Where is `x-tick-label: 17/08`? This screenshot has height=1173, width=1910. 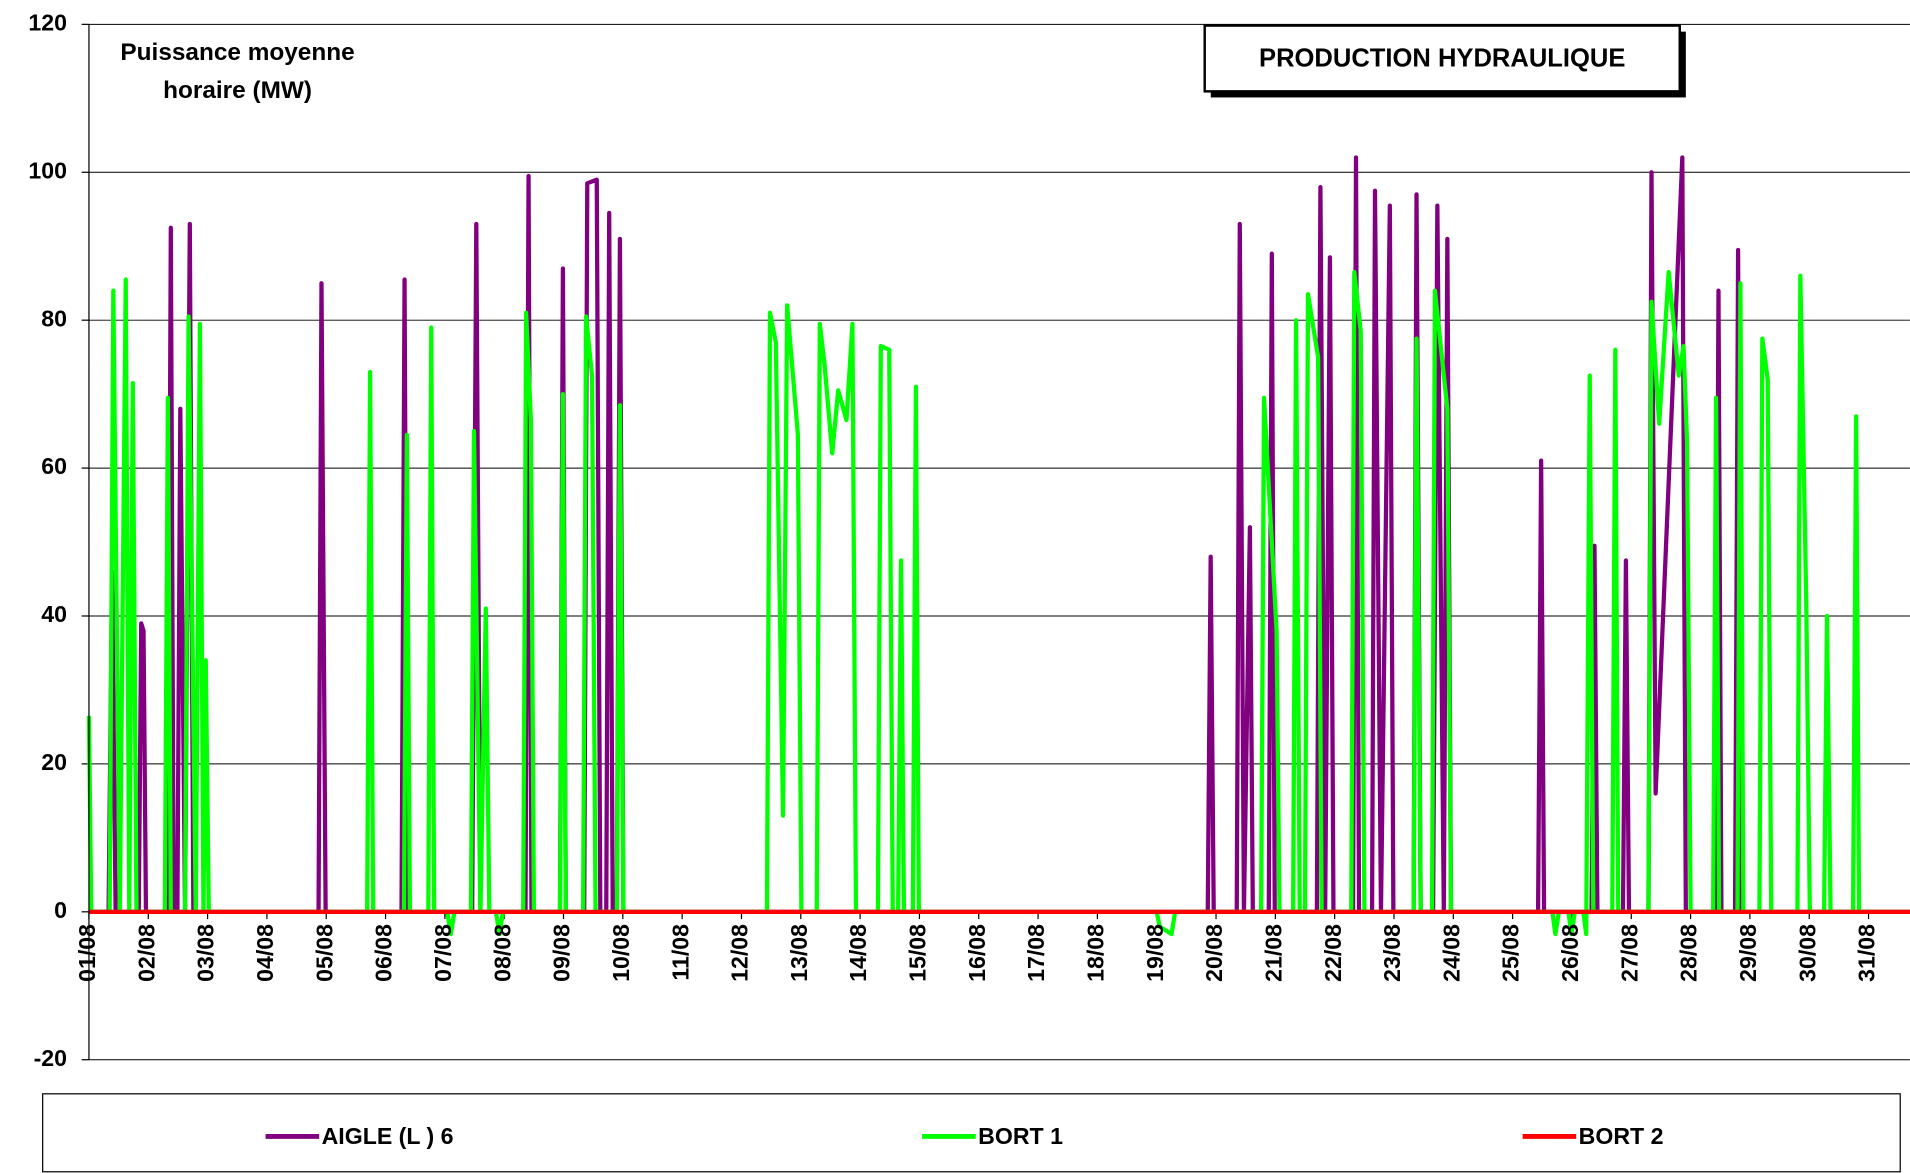 x-tick-label: 17/08 is located at coordinates (1036, 953).